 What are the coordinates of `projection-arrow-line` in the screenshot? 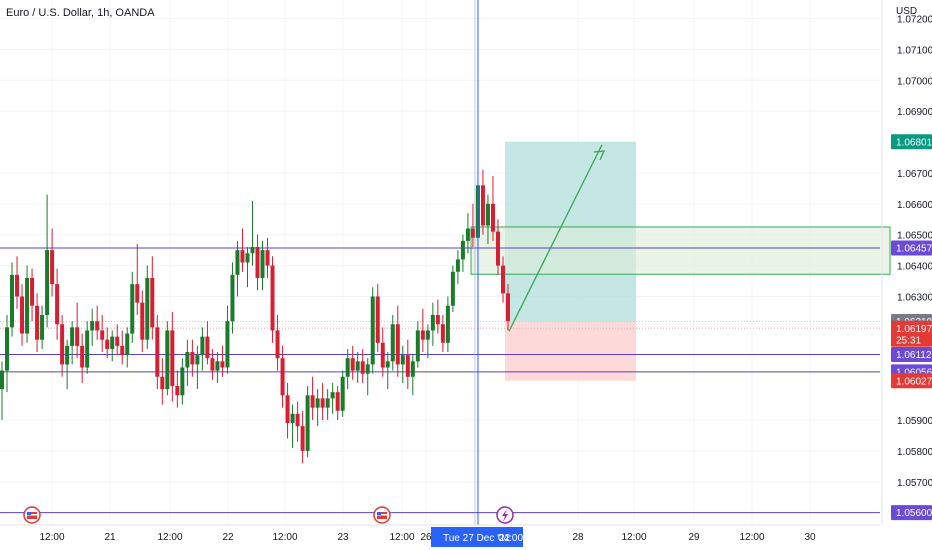 It's located at (555, 238).